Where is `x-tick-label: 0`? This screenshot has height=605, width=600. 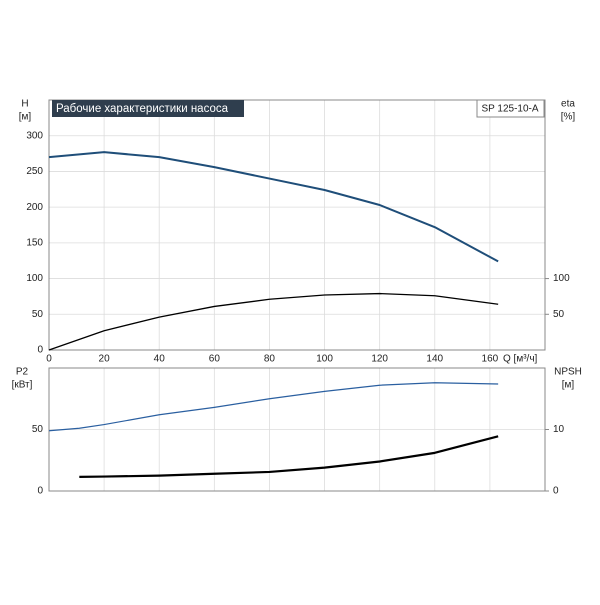 x-tick-label: 0 is located at coordinates (49, 359).